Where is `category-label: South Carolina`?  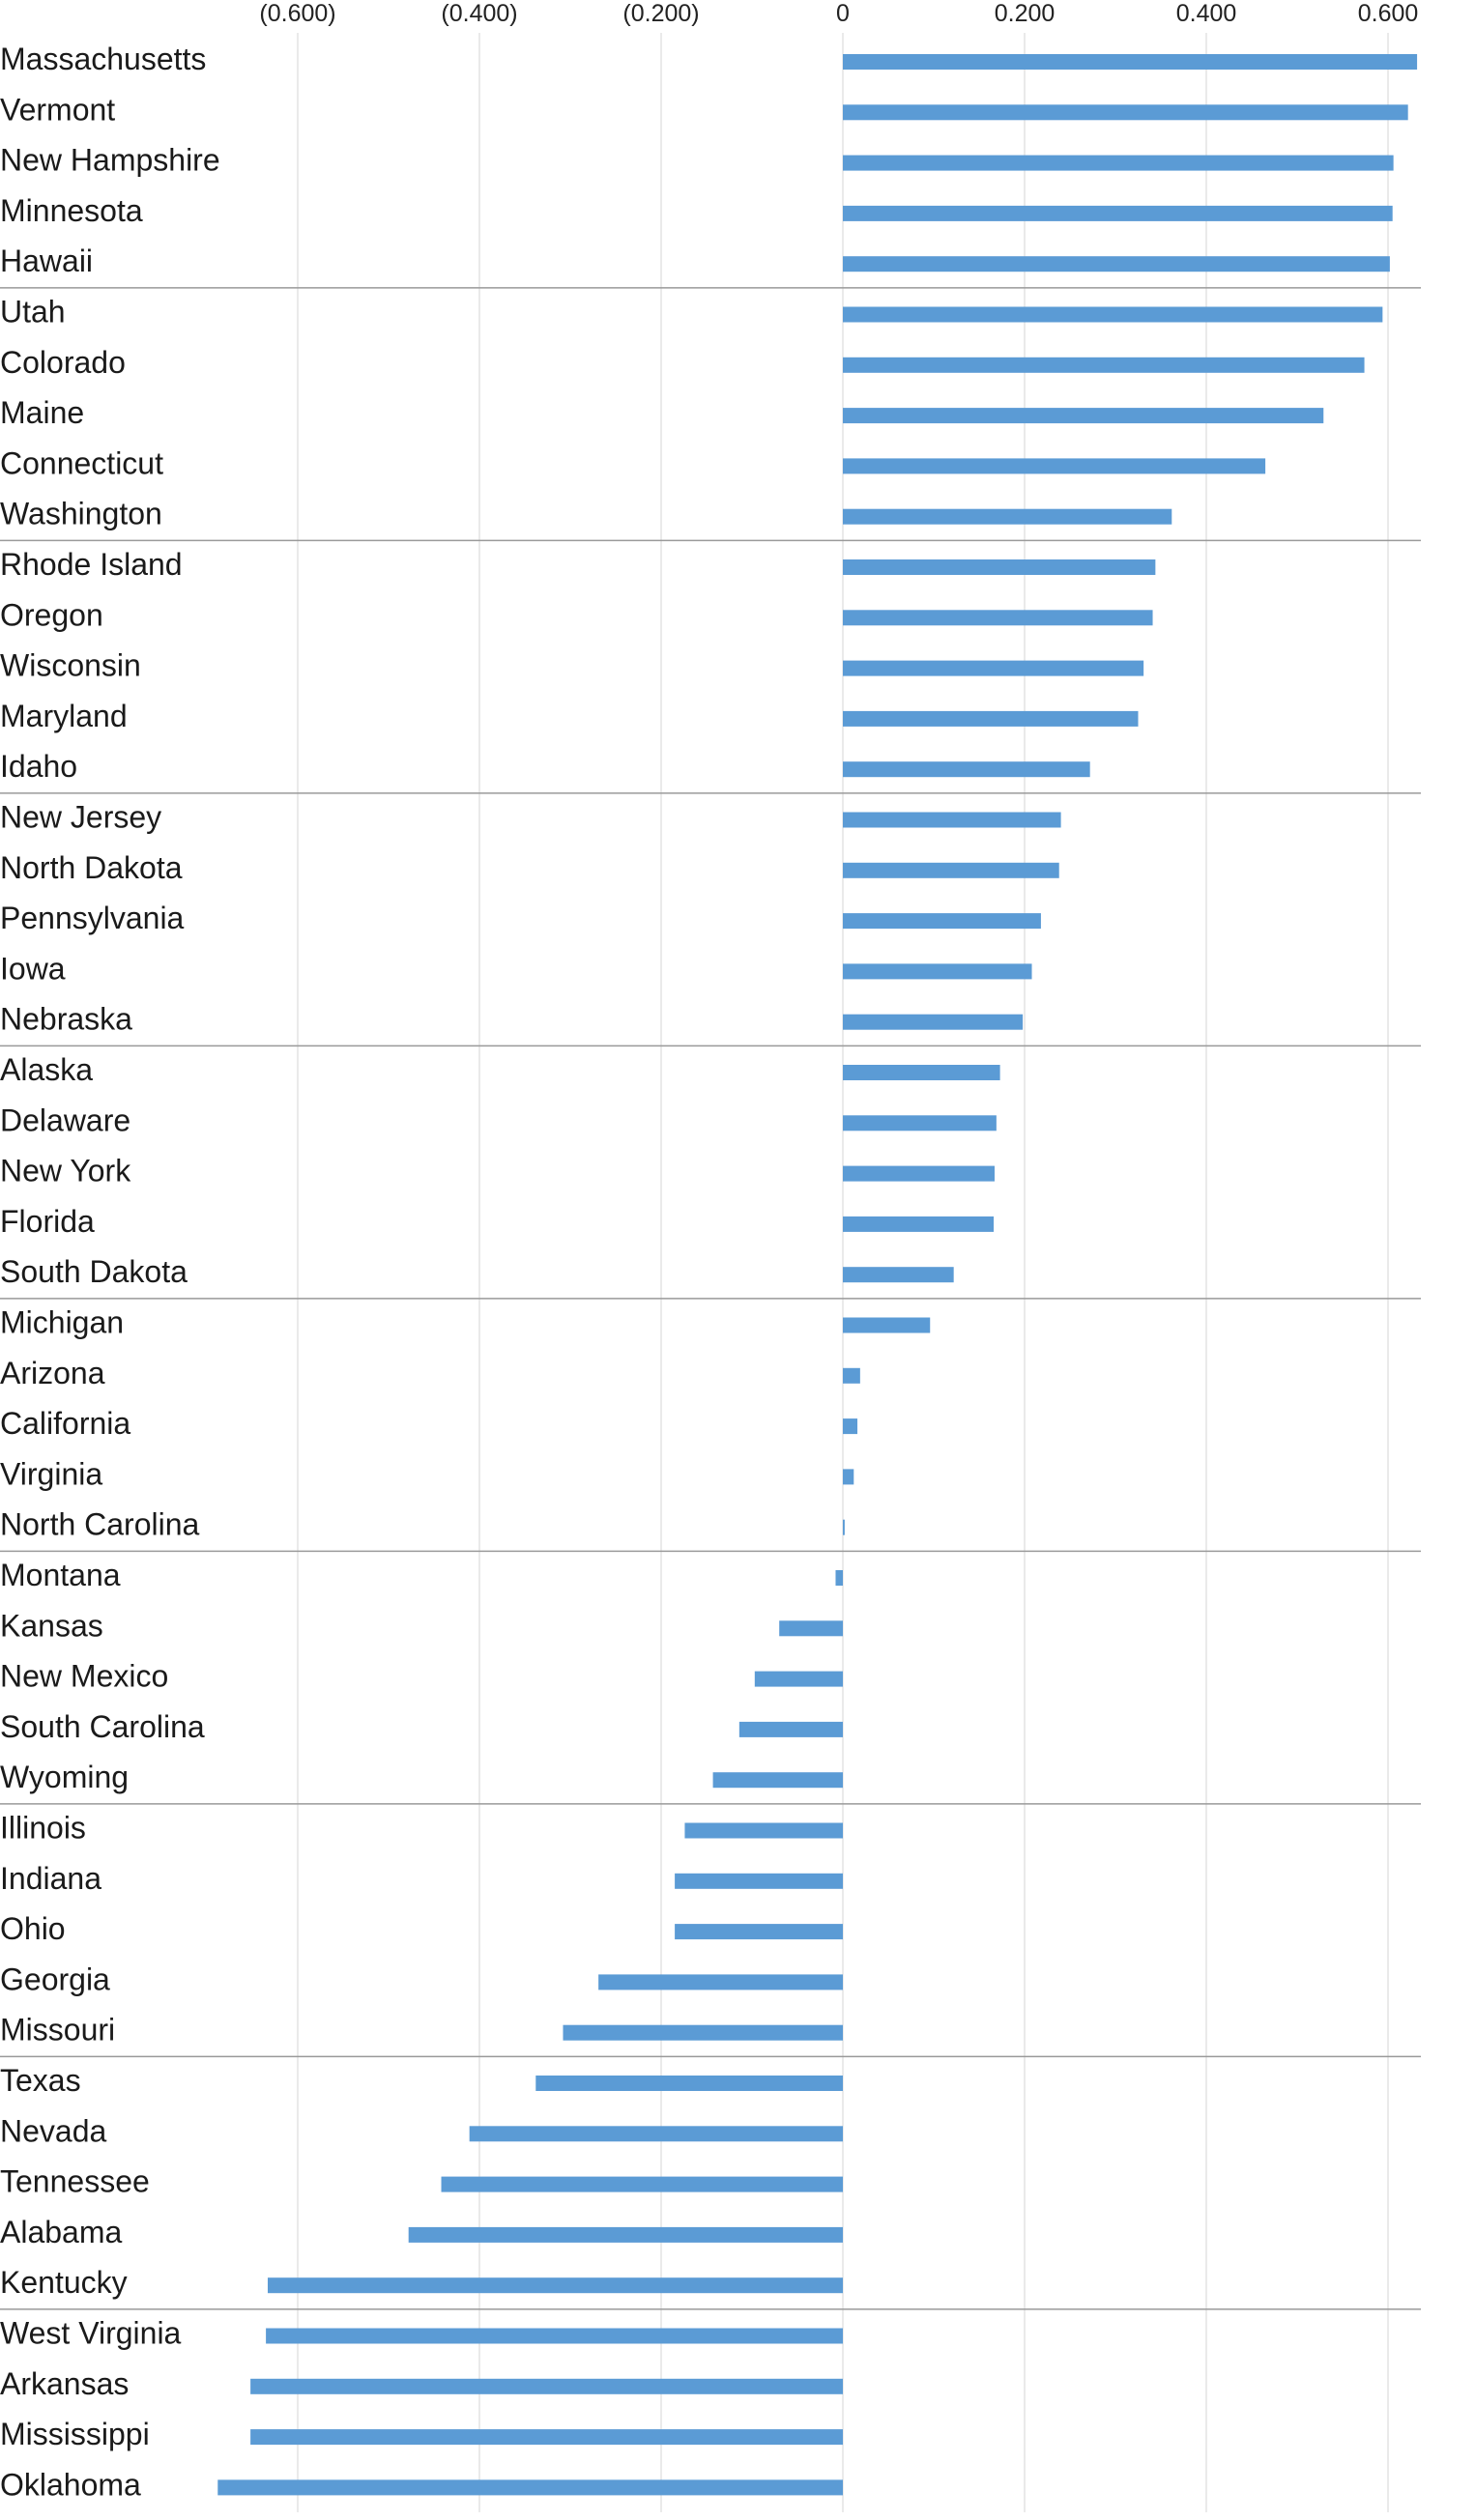
category-label: South Carolina is located at coordinates (102, 1726).